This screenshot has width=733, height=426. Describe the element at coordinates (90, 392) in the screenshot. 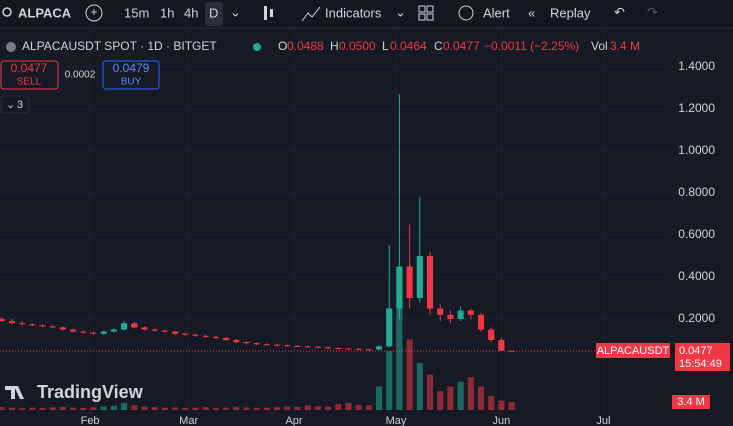

I see `watermark: TradingView` at that location.